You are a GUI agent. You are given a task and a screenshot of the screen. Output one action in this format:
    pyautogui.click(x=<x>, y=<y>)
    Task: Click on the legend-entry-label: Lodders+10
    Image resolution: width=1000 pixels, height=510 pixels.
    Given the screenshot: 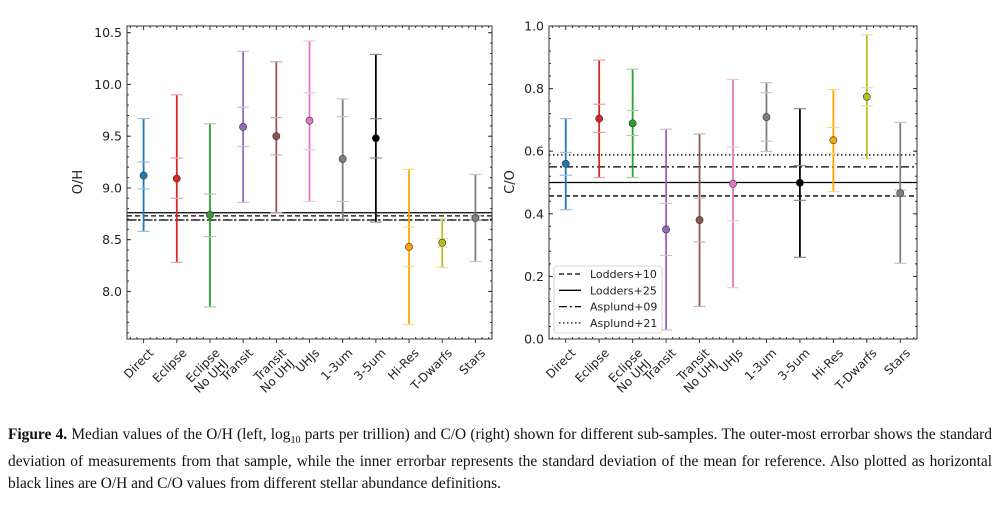 What is the action you would take?
    pyautogui.click(x=623, y=274)
    